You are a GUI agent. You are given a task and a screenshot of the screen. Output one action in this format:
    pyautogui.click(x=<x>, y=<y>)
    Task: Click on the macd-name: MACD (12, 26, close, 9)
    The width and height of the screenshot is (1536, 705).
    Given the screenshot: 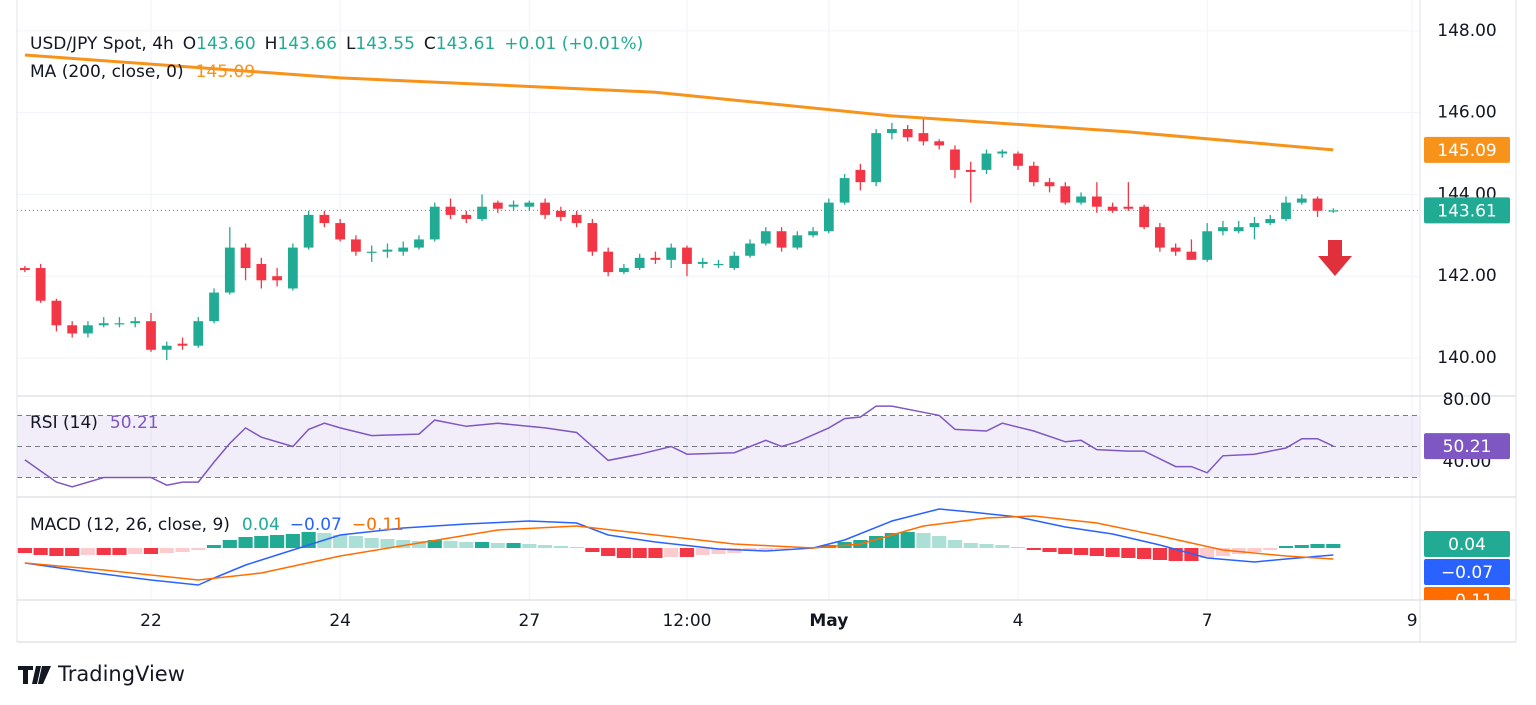 What is the action you would take?
    pyautogui.click(x=130, y=525)
    